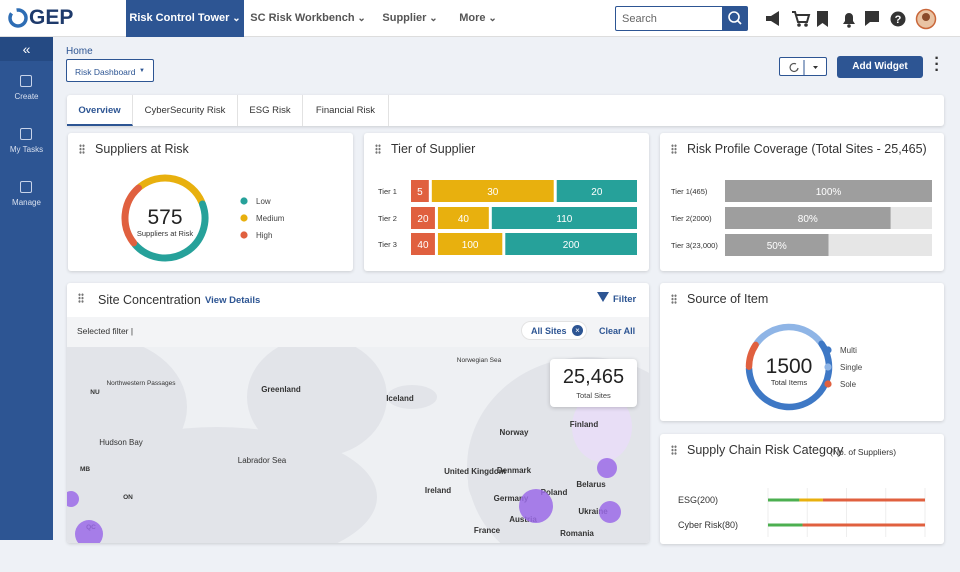 The height and width of the screenshot is (572, 960). I want to click on search-box: Search, so click(669, 18).